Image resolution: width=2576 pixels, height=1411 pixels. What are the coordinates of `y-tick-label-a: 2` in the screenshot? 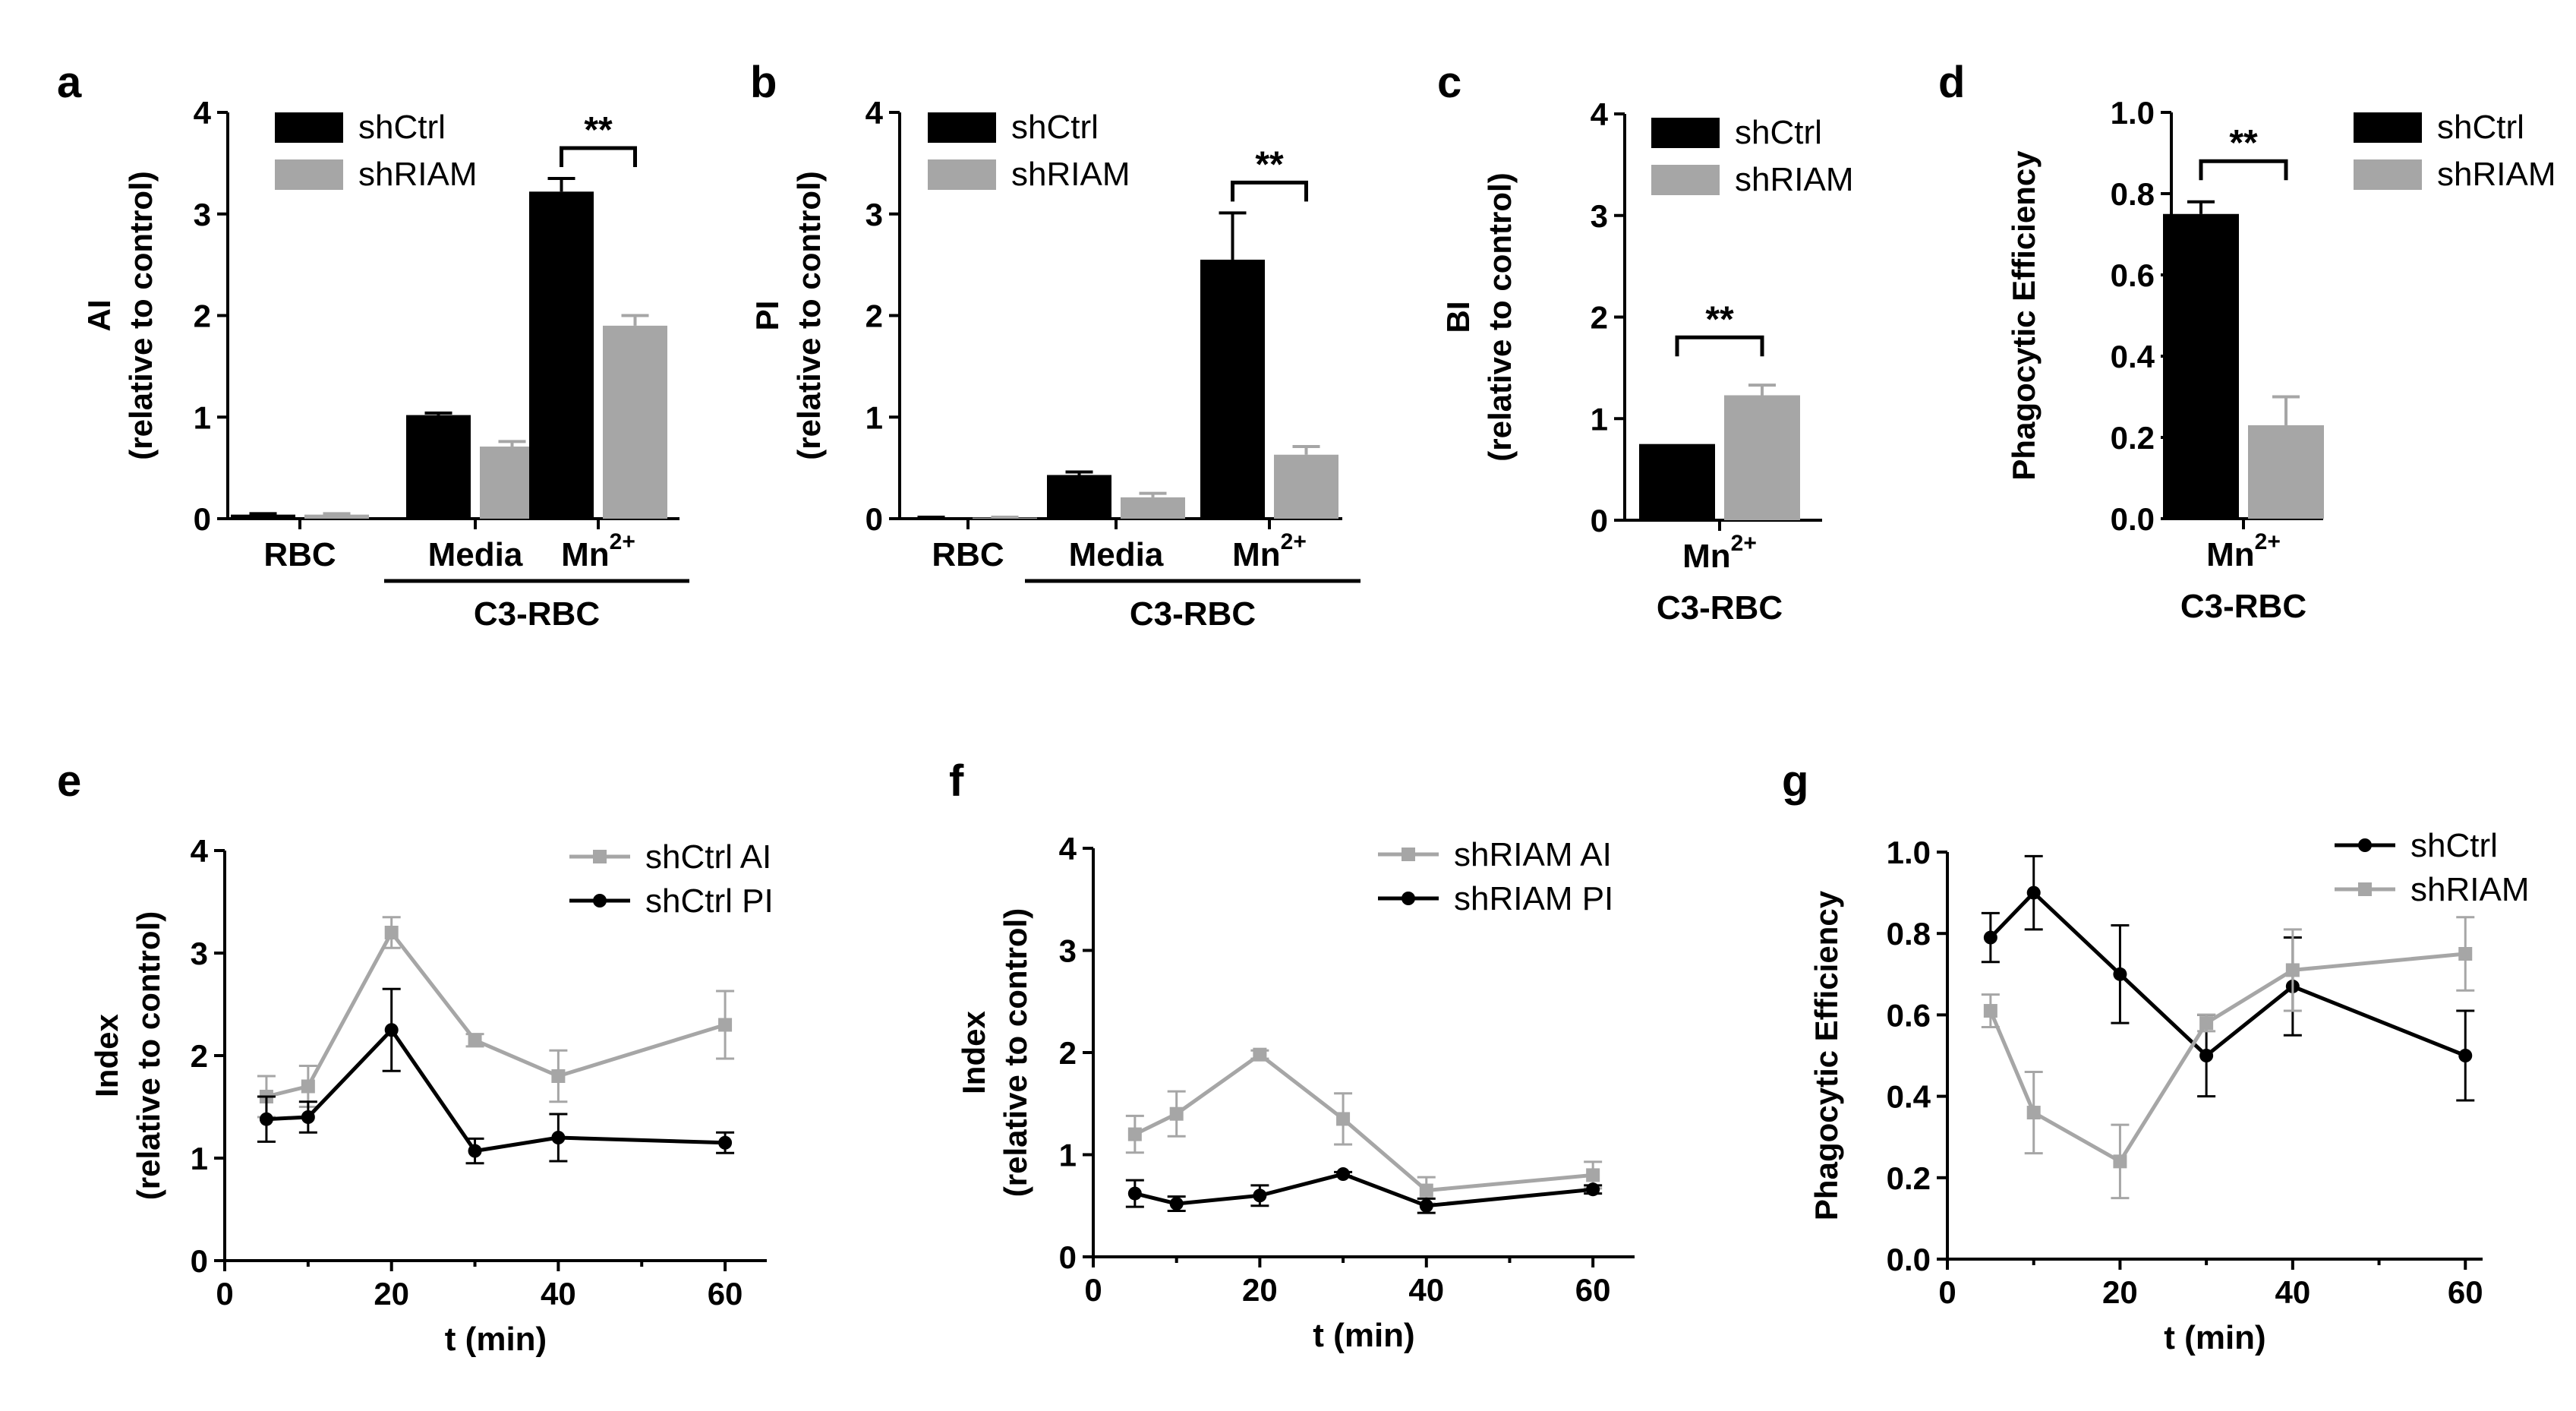 It's located at (202, 316).